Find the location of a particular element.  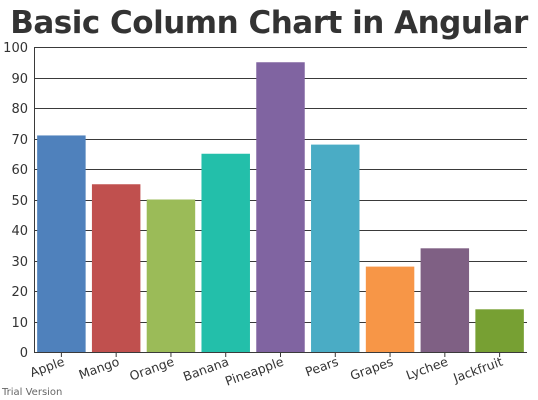

y-axis: 0 10 20 30 40 50 60 70 80 90 100 is located at coordinates (19, 201).